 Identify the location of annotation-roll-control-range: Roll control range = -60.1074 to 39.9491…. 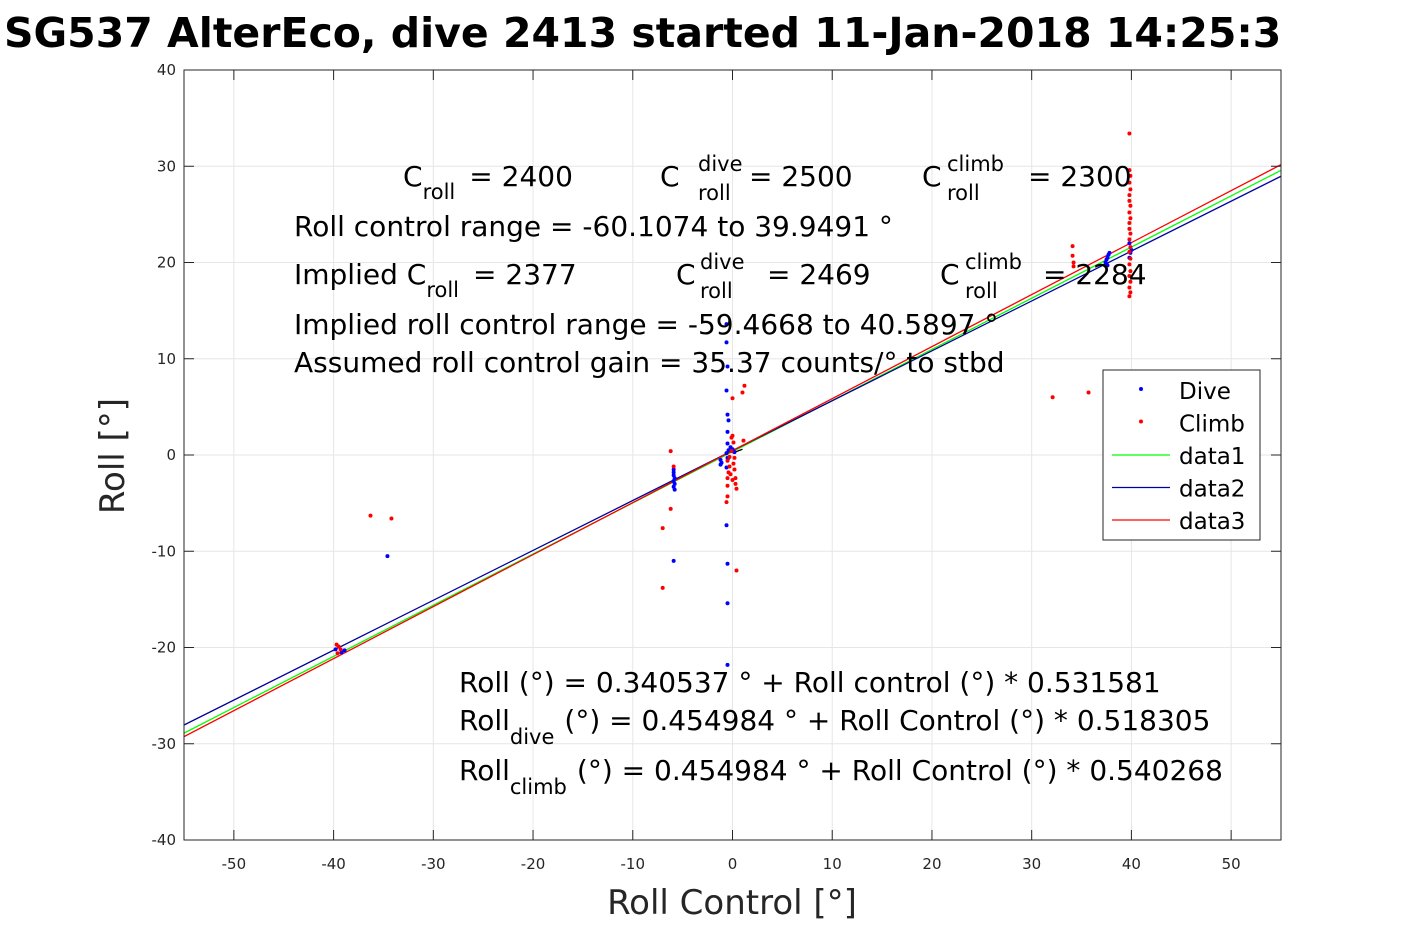
(593, 226).